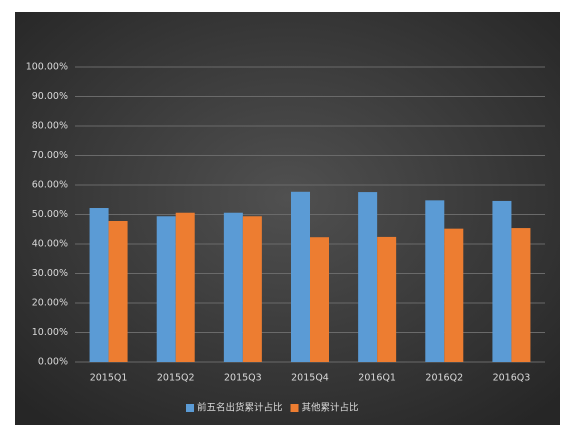 The width and height of the screenshot is (577, 431). Describe the element at coordinates (240, 408) in the screenshot. I see `legend-label: 前五名出货累计占比` at that location.